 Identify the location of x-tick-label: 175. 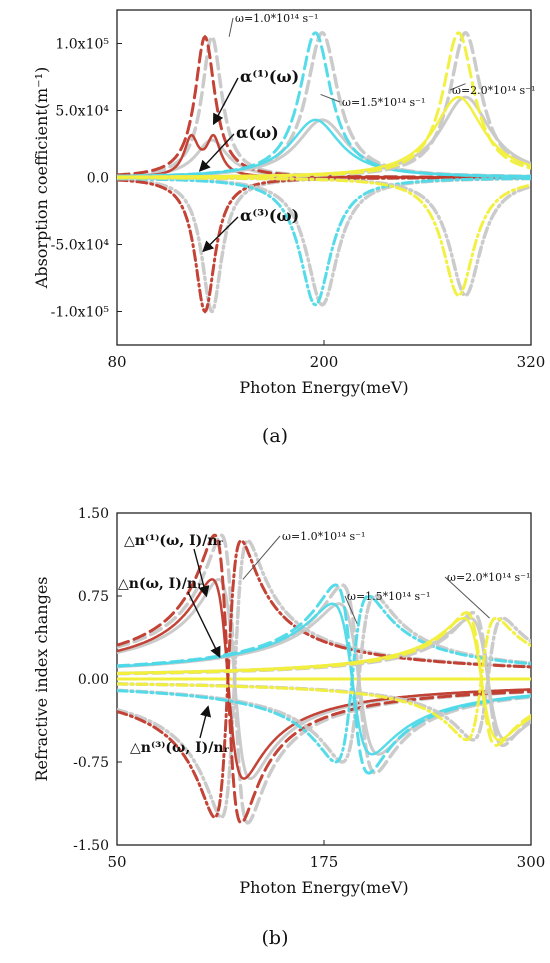
(324, 862).